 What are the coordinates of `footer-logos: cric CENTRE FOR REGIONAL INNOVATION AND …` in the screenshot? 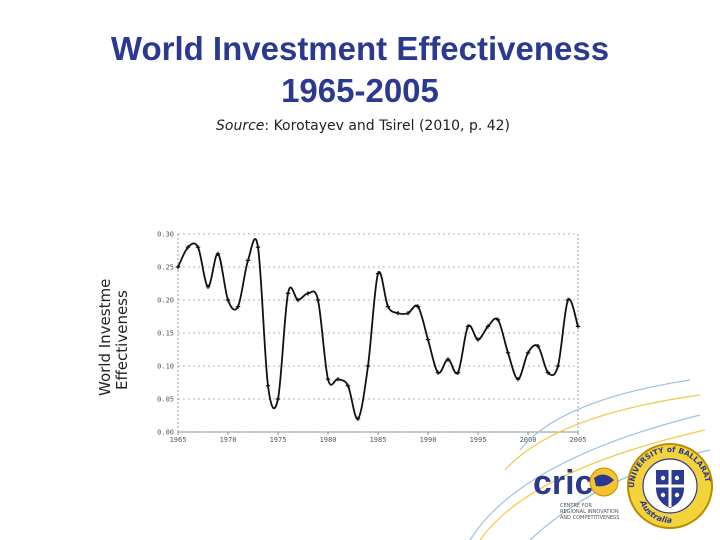 It's located at (591, 459).